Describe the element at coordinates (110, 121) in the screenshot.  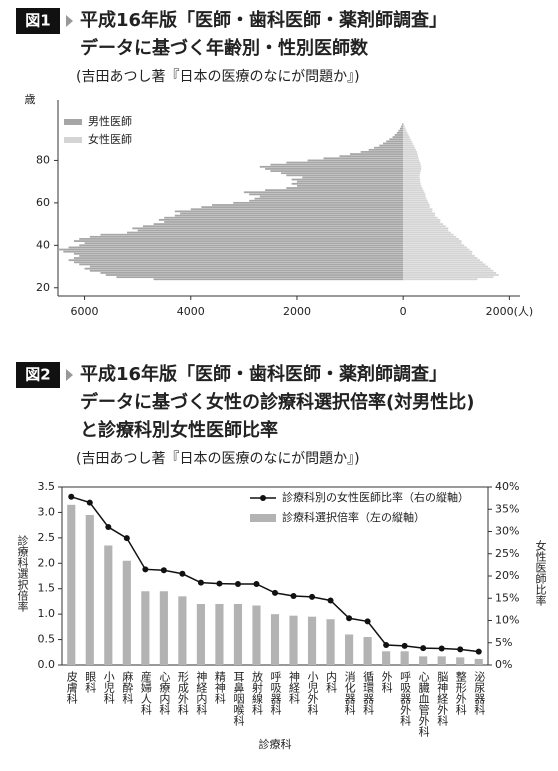
I see `legend-label: 男性医師` at that location.